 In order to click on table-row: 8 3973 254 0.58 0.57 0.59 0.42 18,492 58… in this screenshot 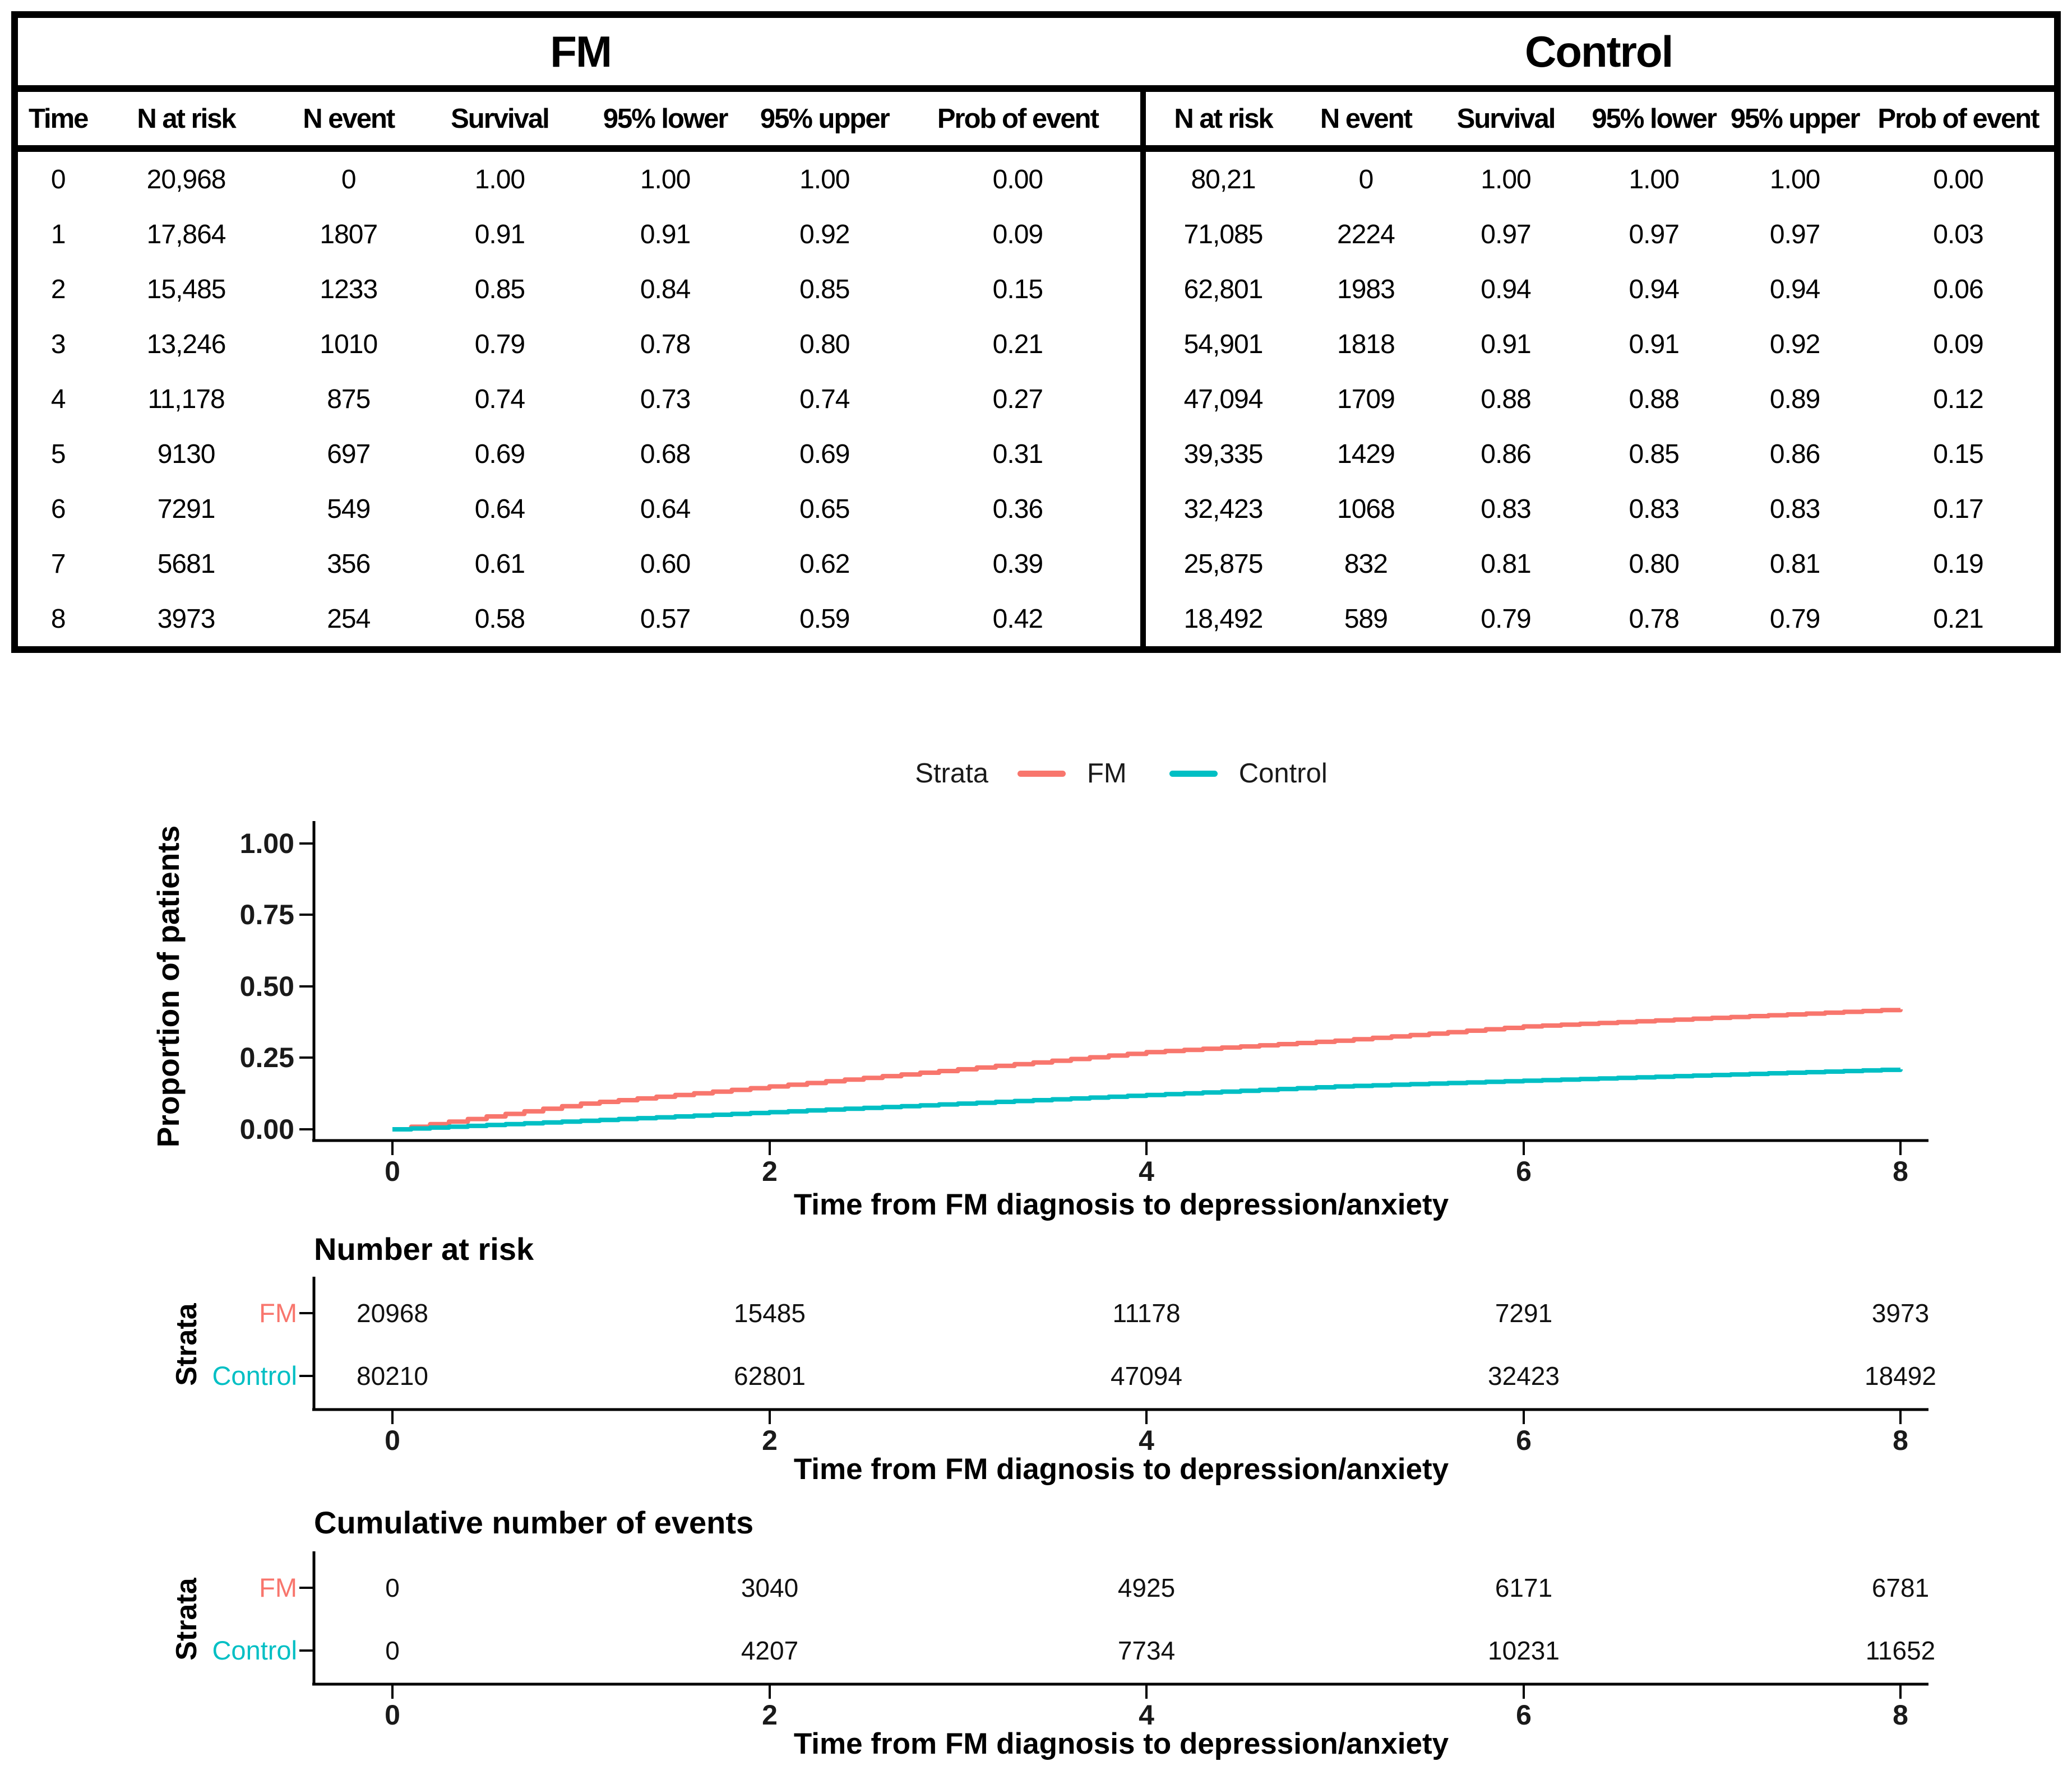, I will do `click(1036, 620)`.